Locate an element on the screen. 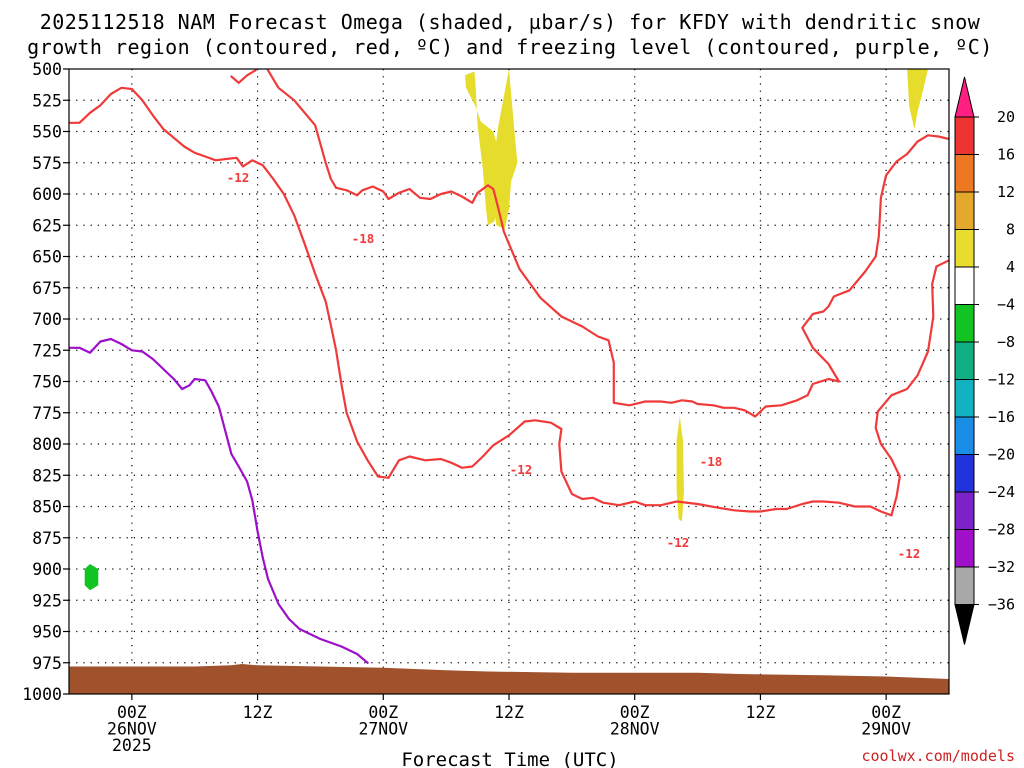 This screenshot has width=1024, height=768. x-tick-label-6-line-1: 26NOV is located at coordinates (132, 729).